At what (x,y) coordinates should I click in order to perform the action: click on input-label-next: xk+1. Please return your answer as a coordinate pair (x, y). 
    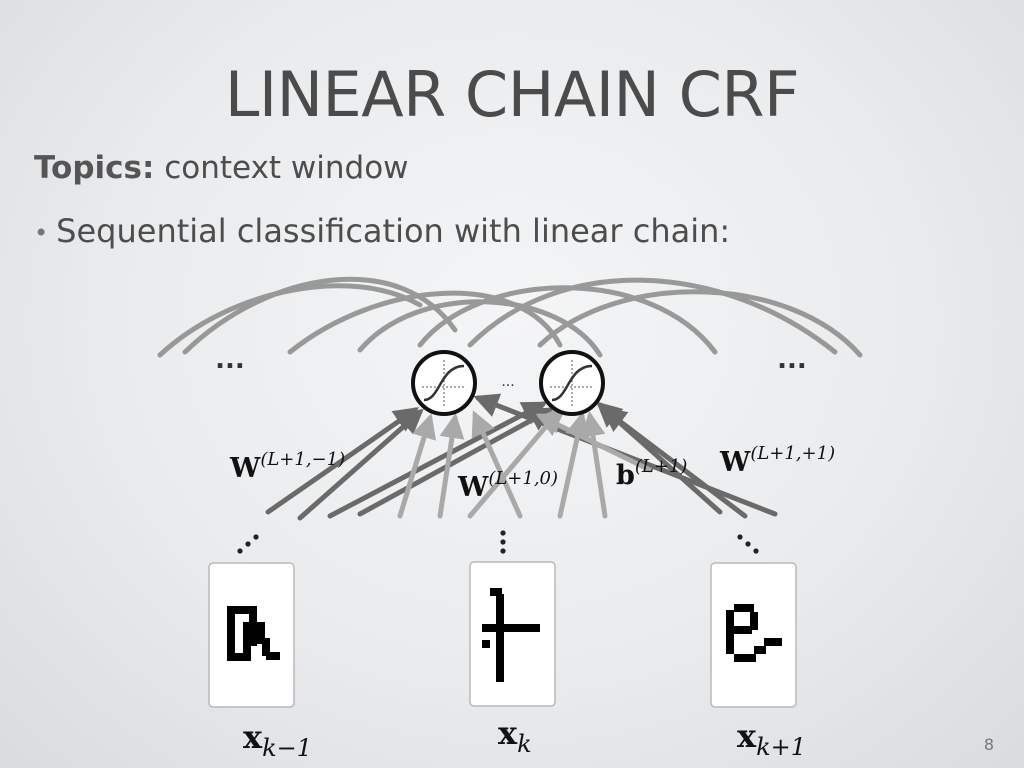
    Looking at the image, I should click on (771, 739).